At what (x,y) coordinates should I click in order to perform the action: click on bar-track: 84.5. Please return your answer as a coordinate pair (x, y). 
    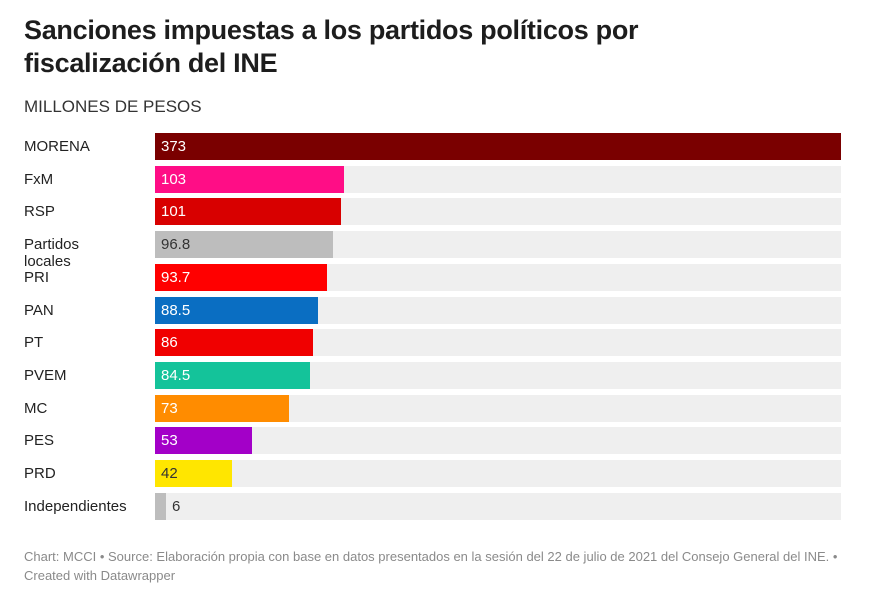
    Looking at the image, I should click on (498, 375).